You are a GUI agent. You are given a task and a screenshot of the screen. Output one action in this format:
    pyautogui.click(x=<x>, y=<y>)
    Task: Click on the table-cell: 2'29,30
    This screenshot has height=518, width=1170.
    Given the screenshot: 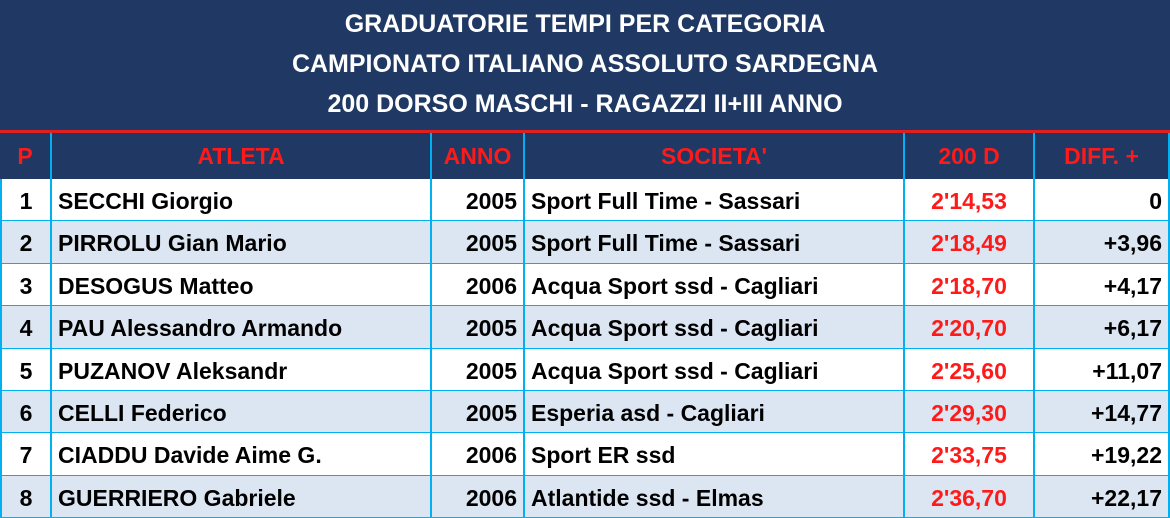 What is the action you would take?
    pyautogui.click(x=970, y=412)
    